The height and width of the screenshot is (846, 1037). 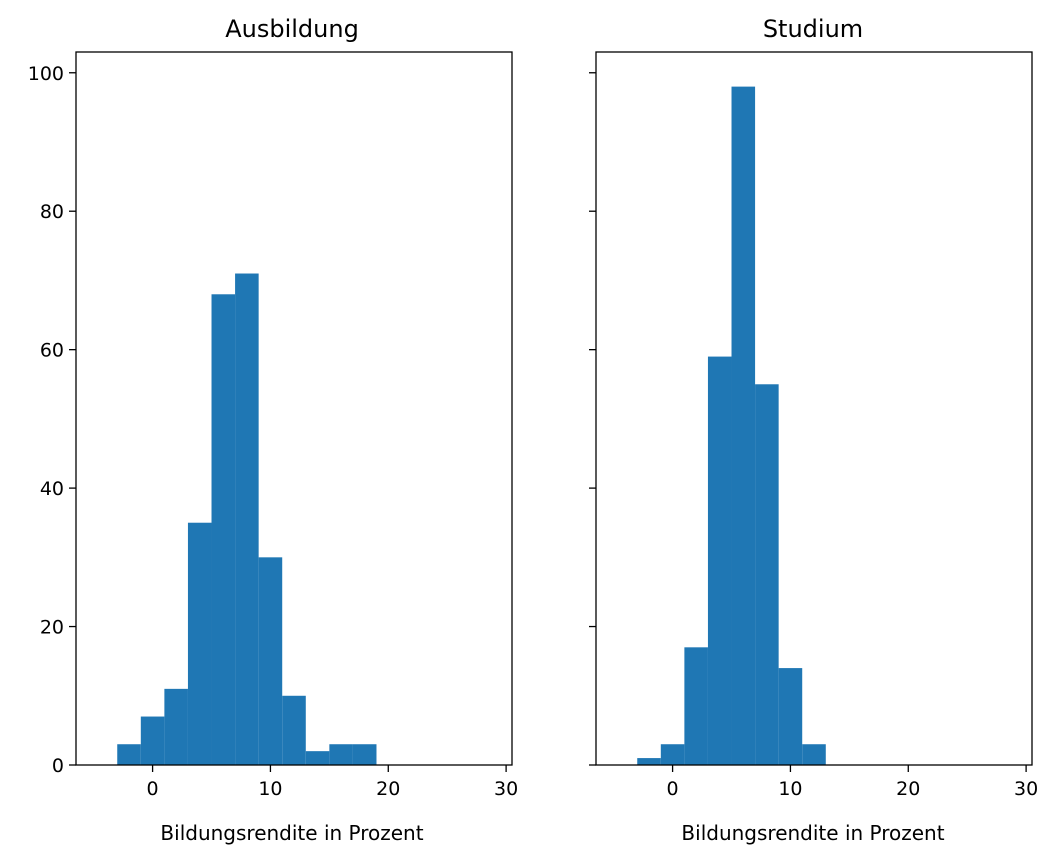 I want to click on y-tick-label: 20, so click(x=52, y=628).